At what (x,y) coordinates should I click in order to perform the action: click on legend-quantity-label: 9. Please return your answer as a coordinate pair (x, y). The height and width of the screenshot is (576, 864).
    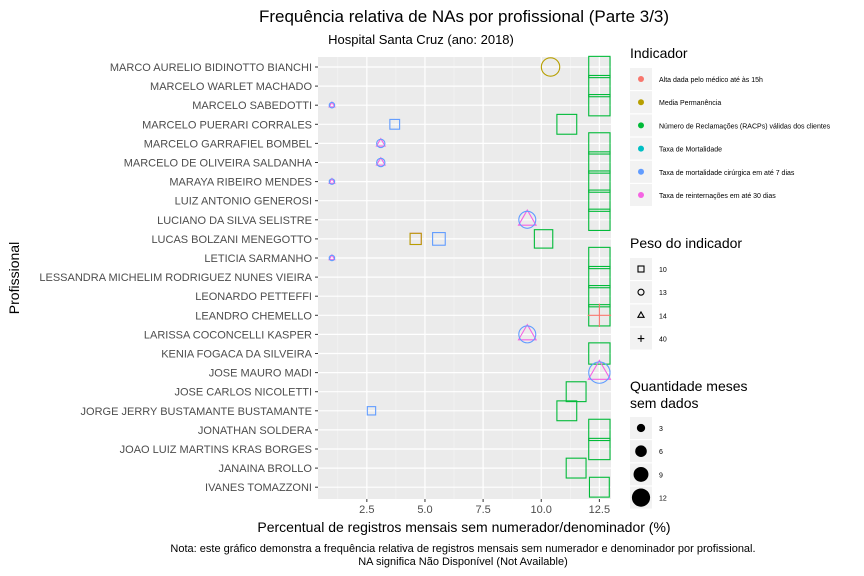
    Looking at the image, I should click on (661, 475).